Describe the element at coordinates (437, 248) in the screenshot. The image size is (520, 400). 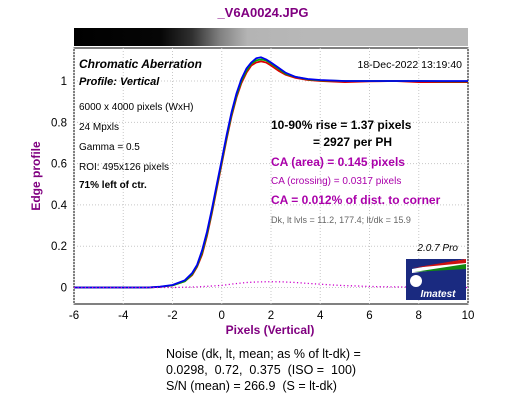
I see `version-label: 2.0.7 Pro` at that location.